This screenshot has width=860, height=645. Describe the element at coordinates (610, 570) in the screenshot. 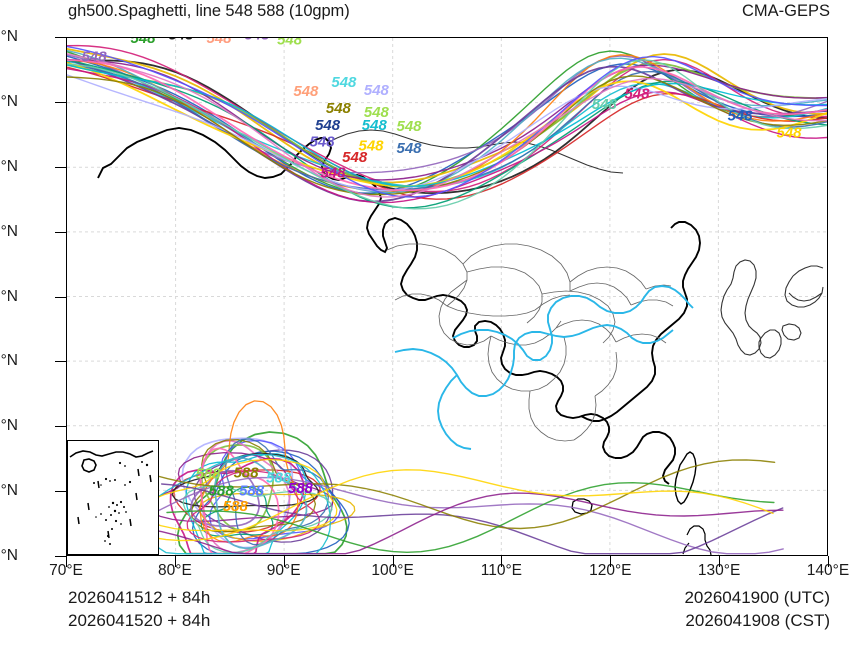

I see `xtick-label: 120°E` at that location.